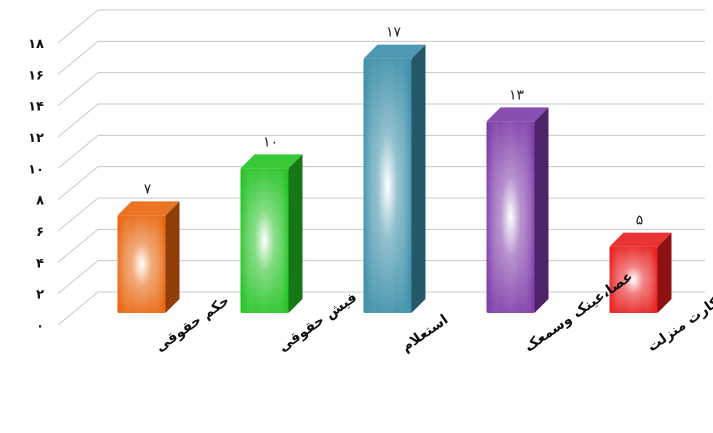  What do you see at coordinates (517, 95) in the screenshot?
I see `data-label: ۱۳` at bounding box center [517, 95].